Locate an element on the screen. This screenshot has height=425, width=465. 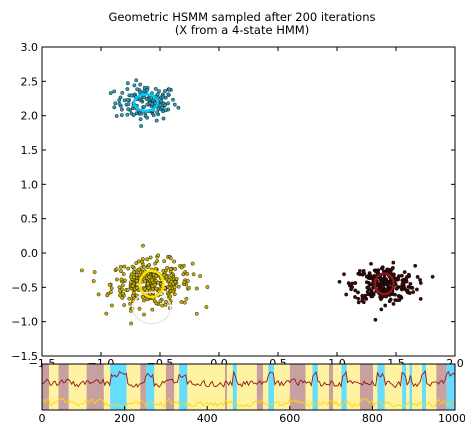
chart-subtitle: (X from a 4-state HMM) is located at coordinates (242, 30).